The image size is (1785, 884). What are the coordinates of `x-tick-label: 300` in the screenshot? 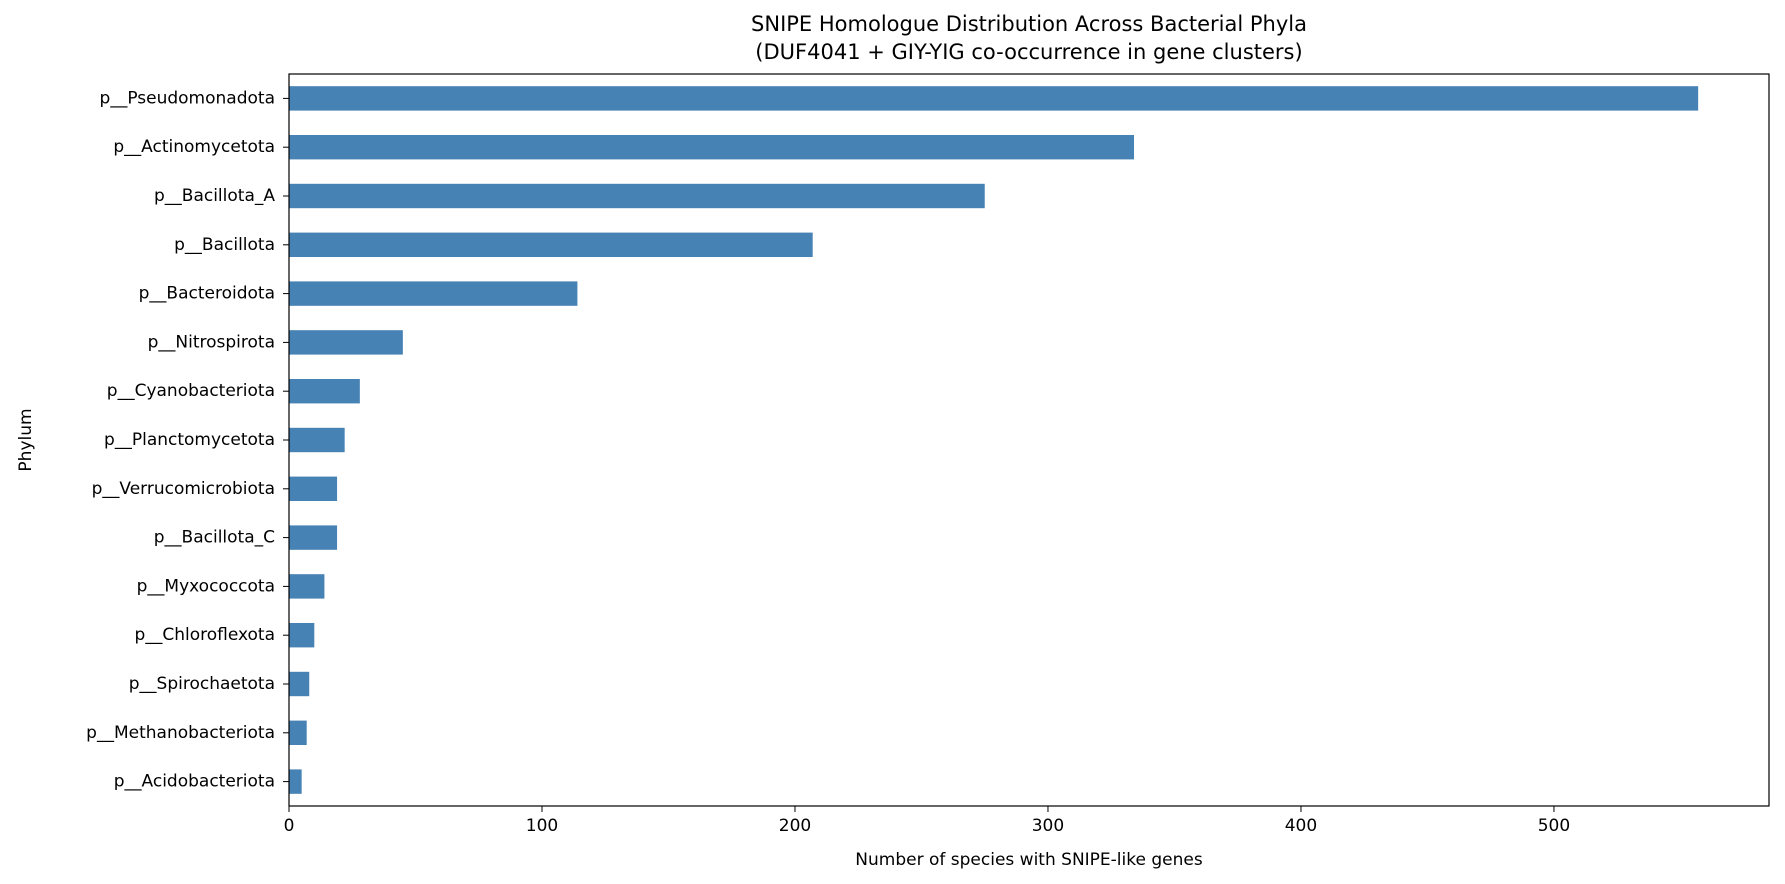 It's located at (1048, 826).